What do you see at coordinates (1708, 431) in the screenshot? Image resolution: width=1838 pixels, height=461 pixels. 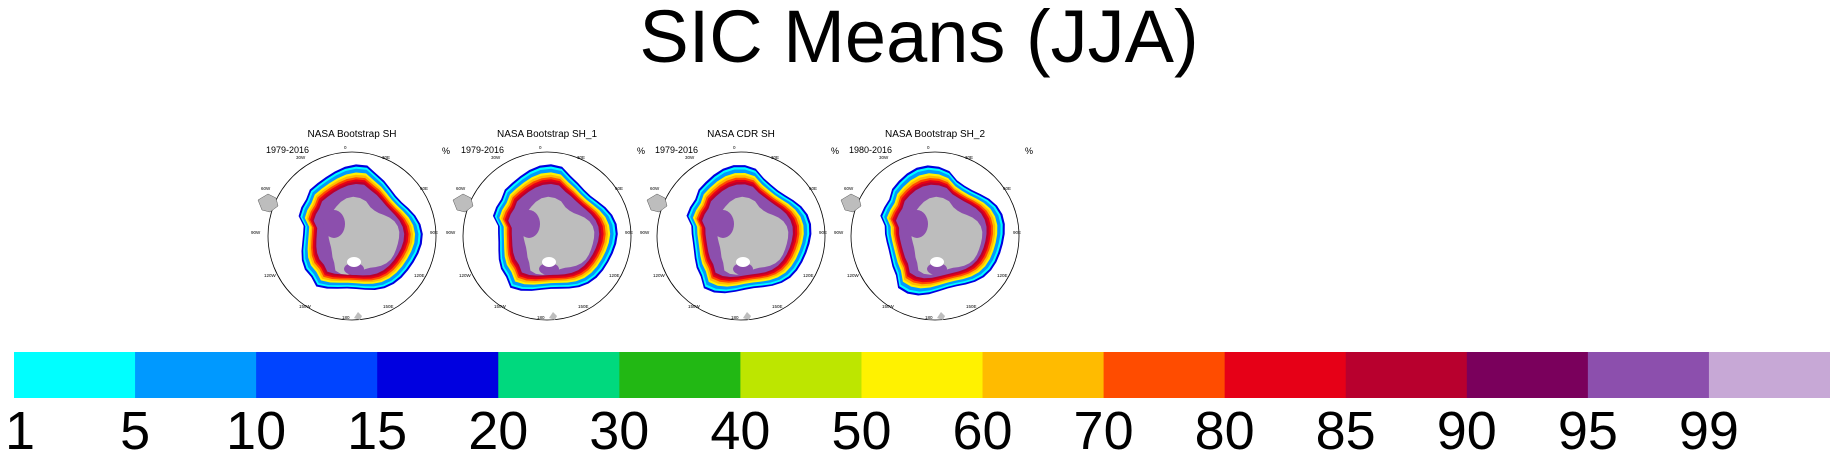 I see `colorbar-tick-label: 99` at bounding box center [1708, 431].